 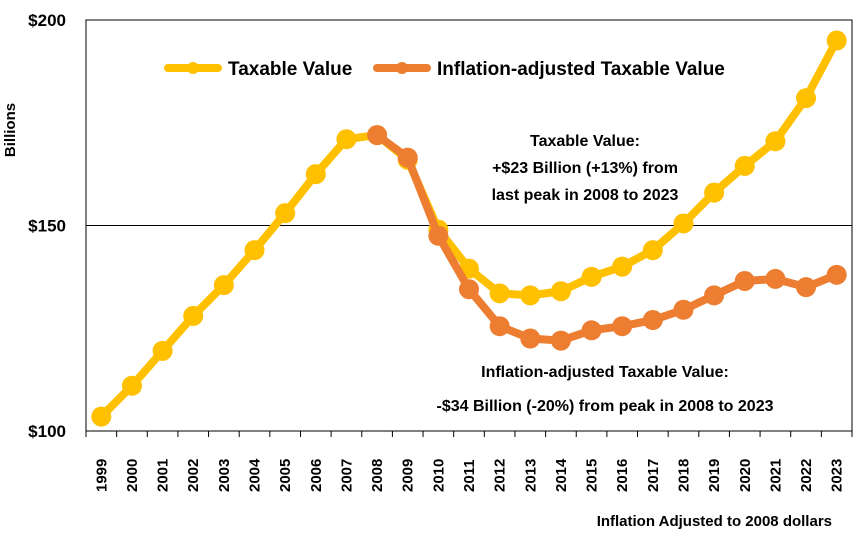 What do you see at coordinates (255, 475) in the screenshot?
I see `x-tick-label: 2004` at bounding box center [255, 475].